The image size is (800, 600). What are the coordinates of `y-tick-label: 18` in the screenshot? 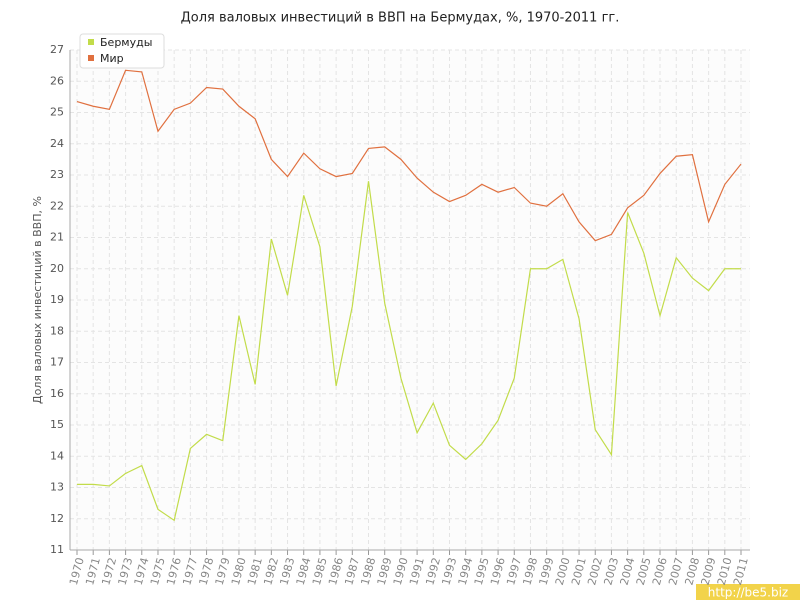 It's located at (57, 330).